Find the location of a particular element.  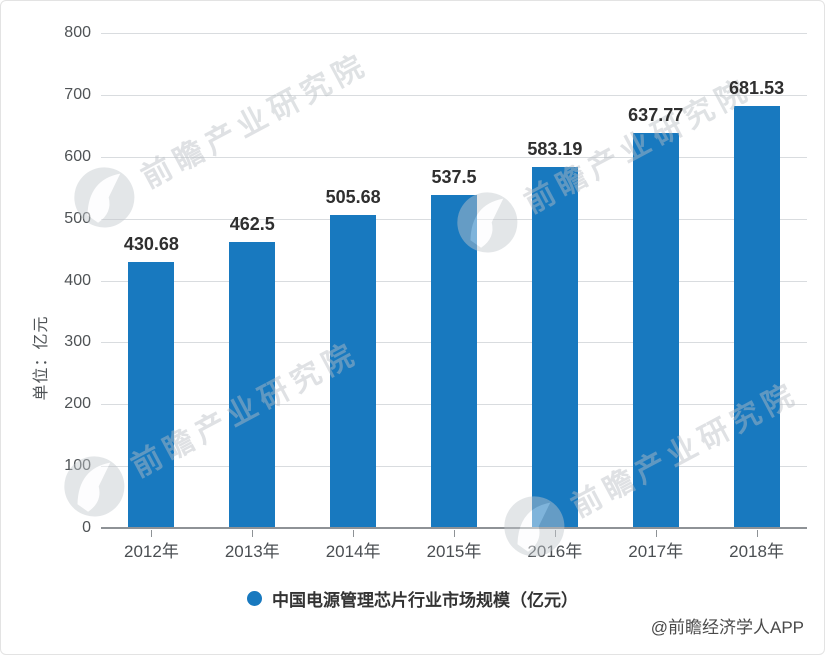

legend-marker is located at coordinates (254, 598).